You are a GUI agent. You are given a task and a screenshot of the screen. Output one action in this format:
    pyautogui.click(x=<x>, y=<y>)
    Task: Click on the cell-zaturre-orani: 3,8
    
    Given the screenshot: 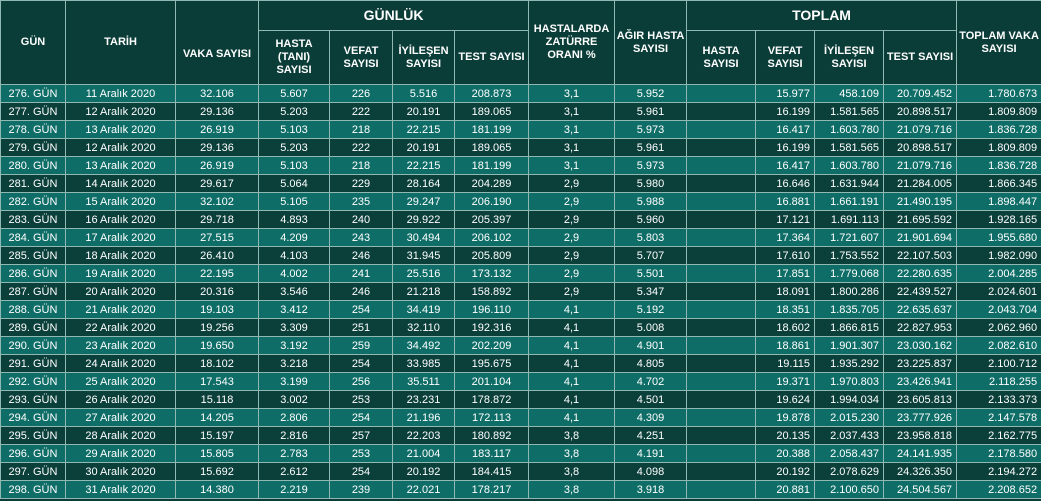 What is the action you would take?
    pyautogui.click(x=572, y=471)
    